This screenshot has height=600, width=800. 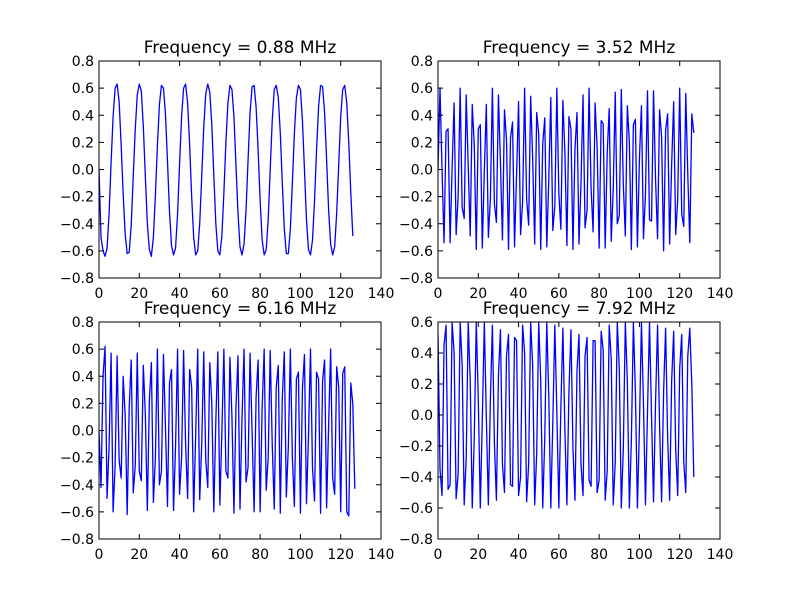 I want to click on subplot-title: Frequency = 7.92 MHz, so click(x=579, y=309).